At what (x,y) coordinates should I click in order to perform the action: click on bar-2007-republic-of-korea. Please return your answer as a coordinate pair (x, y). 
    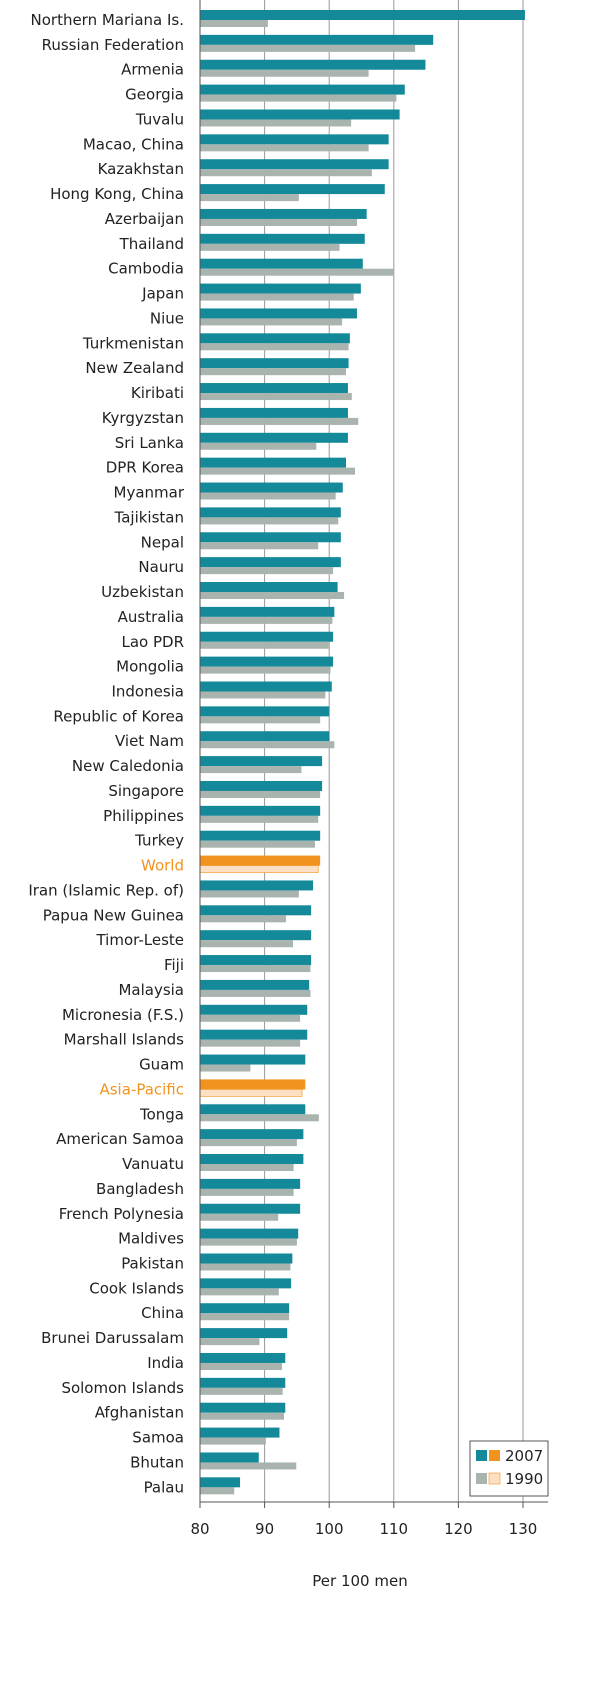
    Looking at the image, I should click on (265, 711).